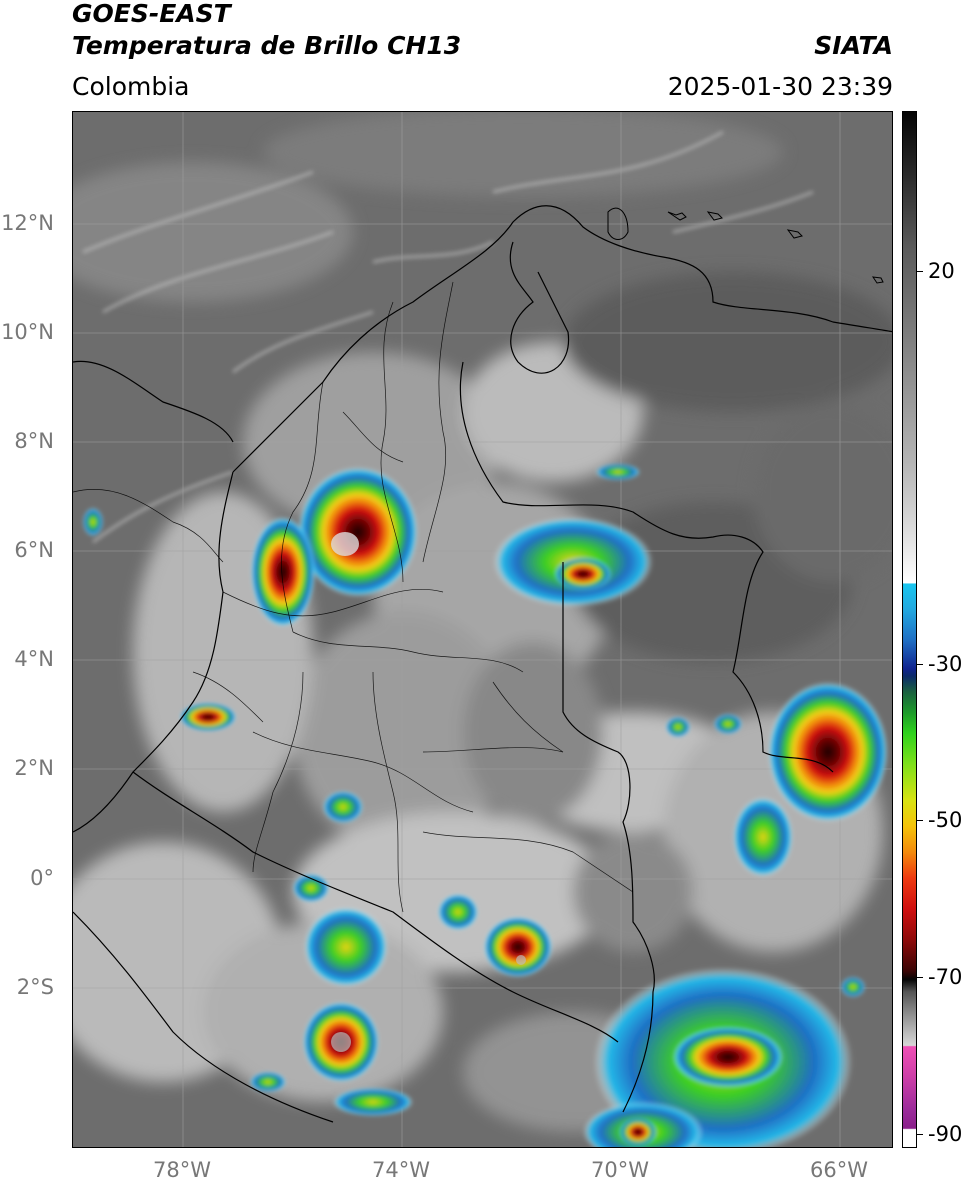 The width and height of the screenshot is (966, 1190). What do you see at coordinates (945, 664) in the screenshot?
I see `colorbar-label-minus30: -30` at bounding box center [945, 664].